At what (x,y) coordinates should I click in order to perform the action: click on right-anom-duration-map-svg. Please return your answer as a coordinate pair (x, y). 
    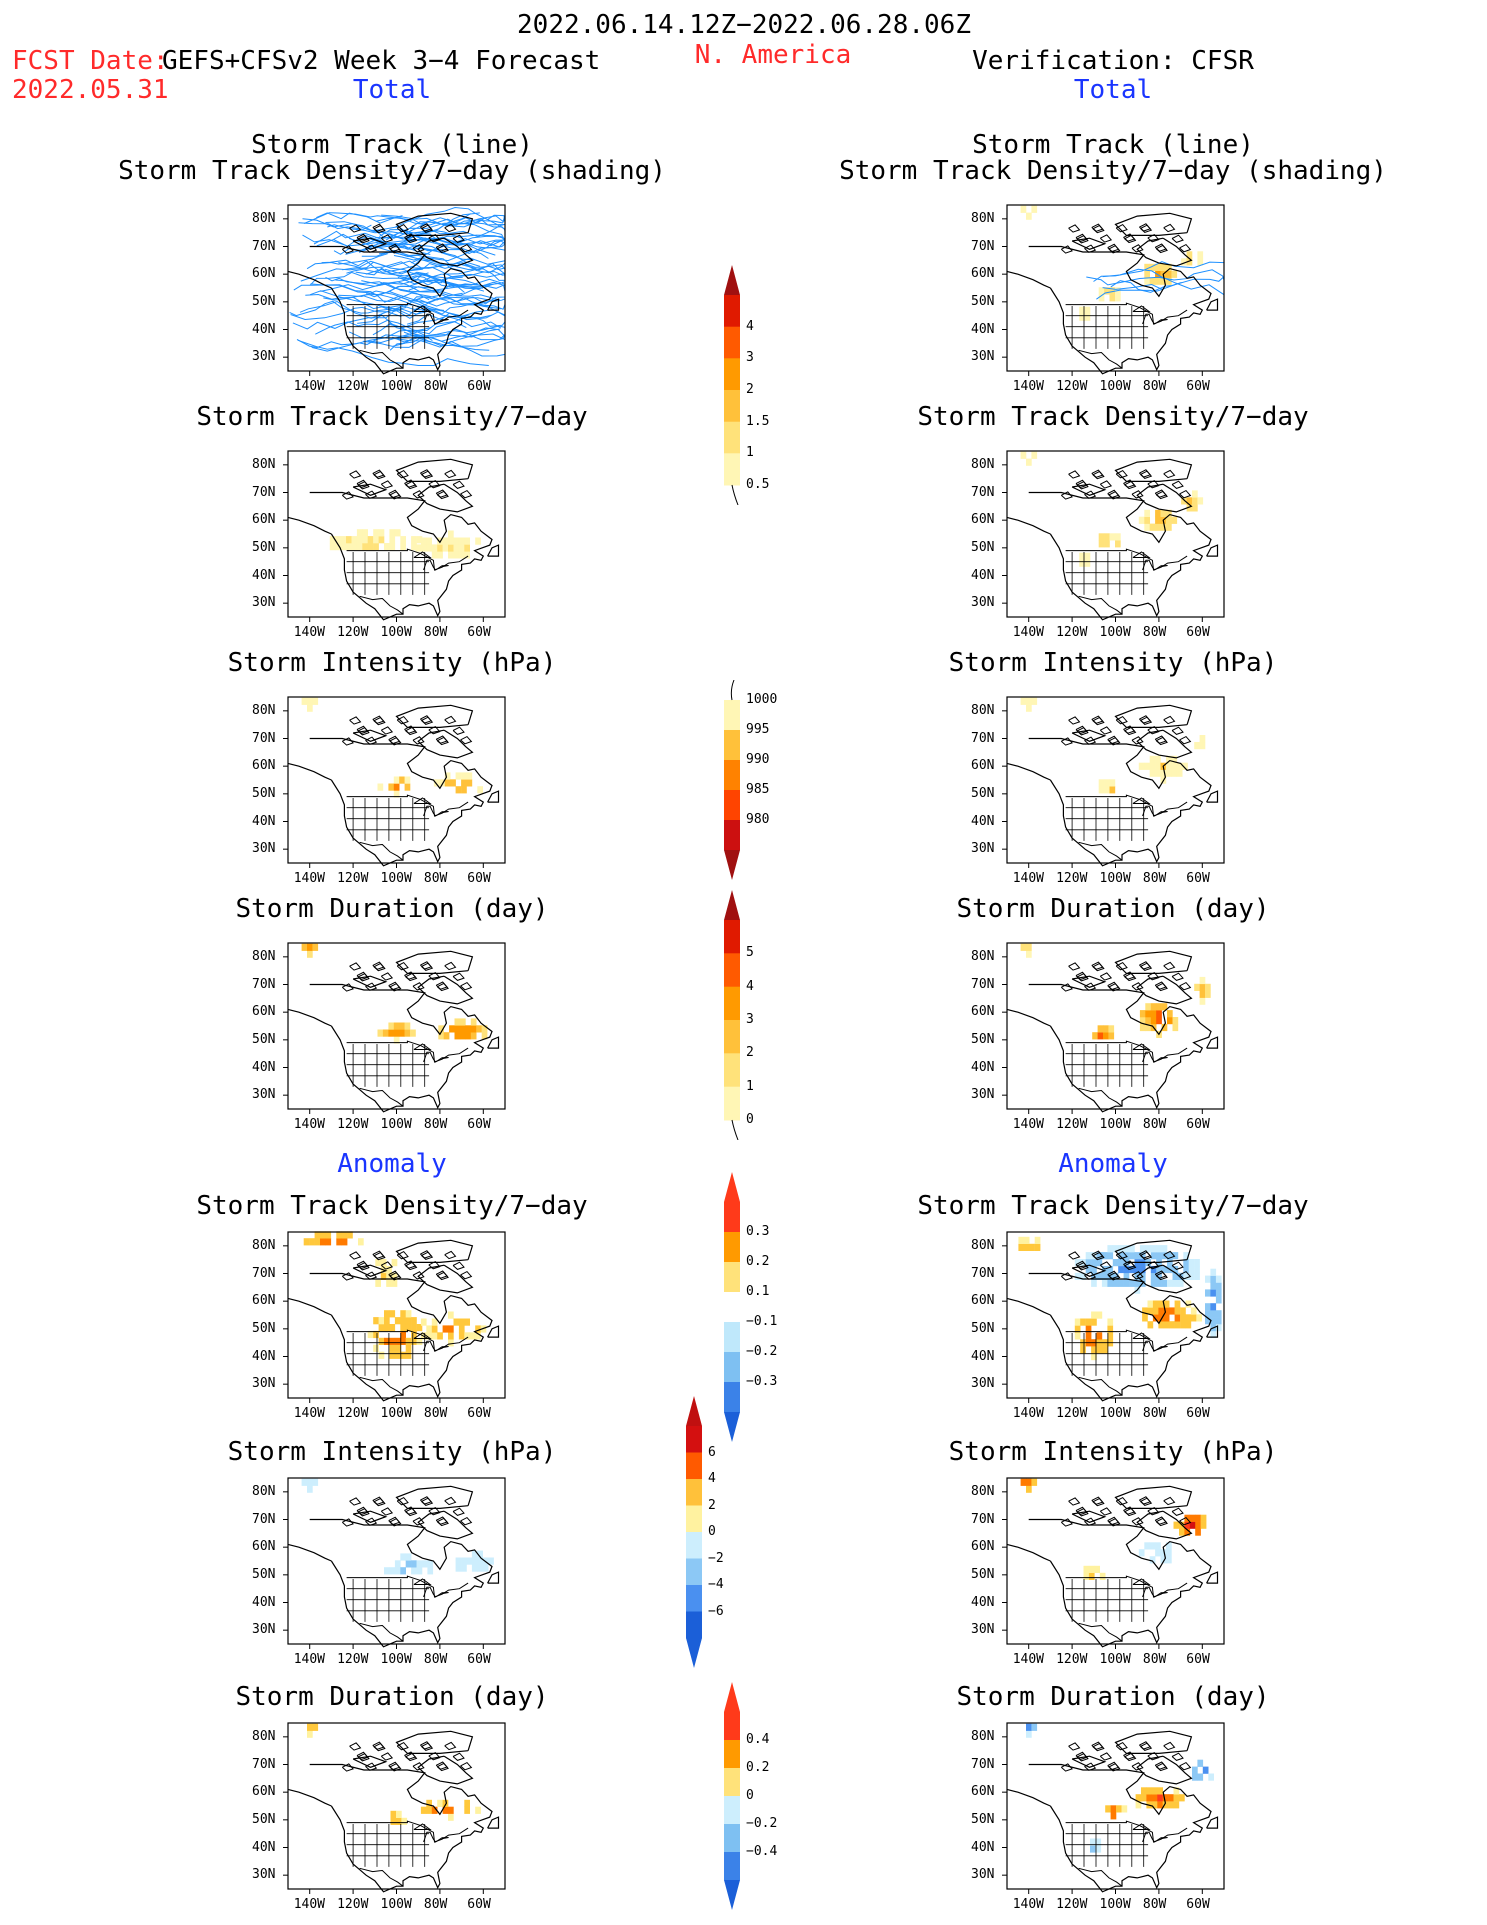
    Looking at the image, I should click on (1113, 1808).